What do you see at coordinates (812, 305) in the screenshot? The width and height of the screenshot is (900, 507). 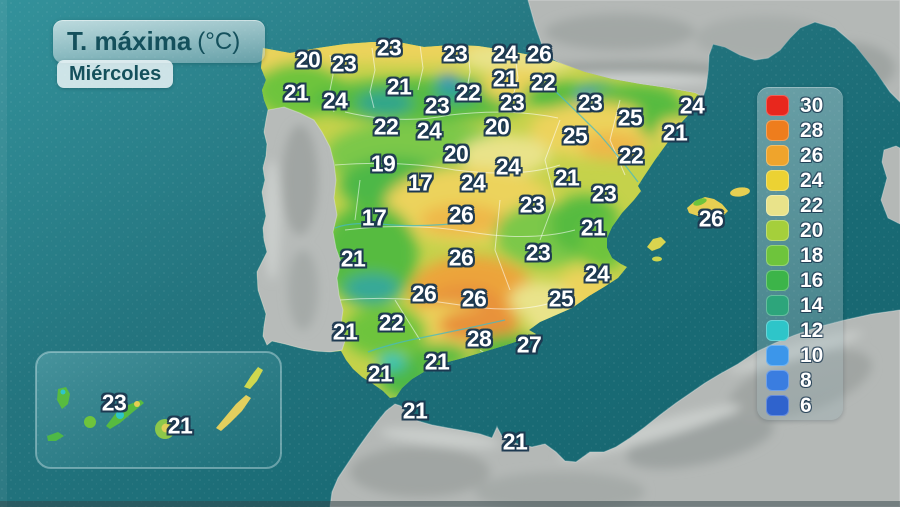 I see `legend-value: 14` at bounding box center [812, 305].